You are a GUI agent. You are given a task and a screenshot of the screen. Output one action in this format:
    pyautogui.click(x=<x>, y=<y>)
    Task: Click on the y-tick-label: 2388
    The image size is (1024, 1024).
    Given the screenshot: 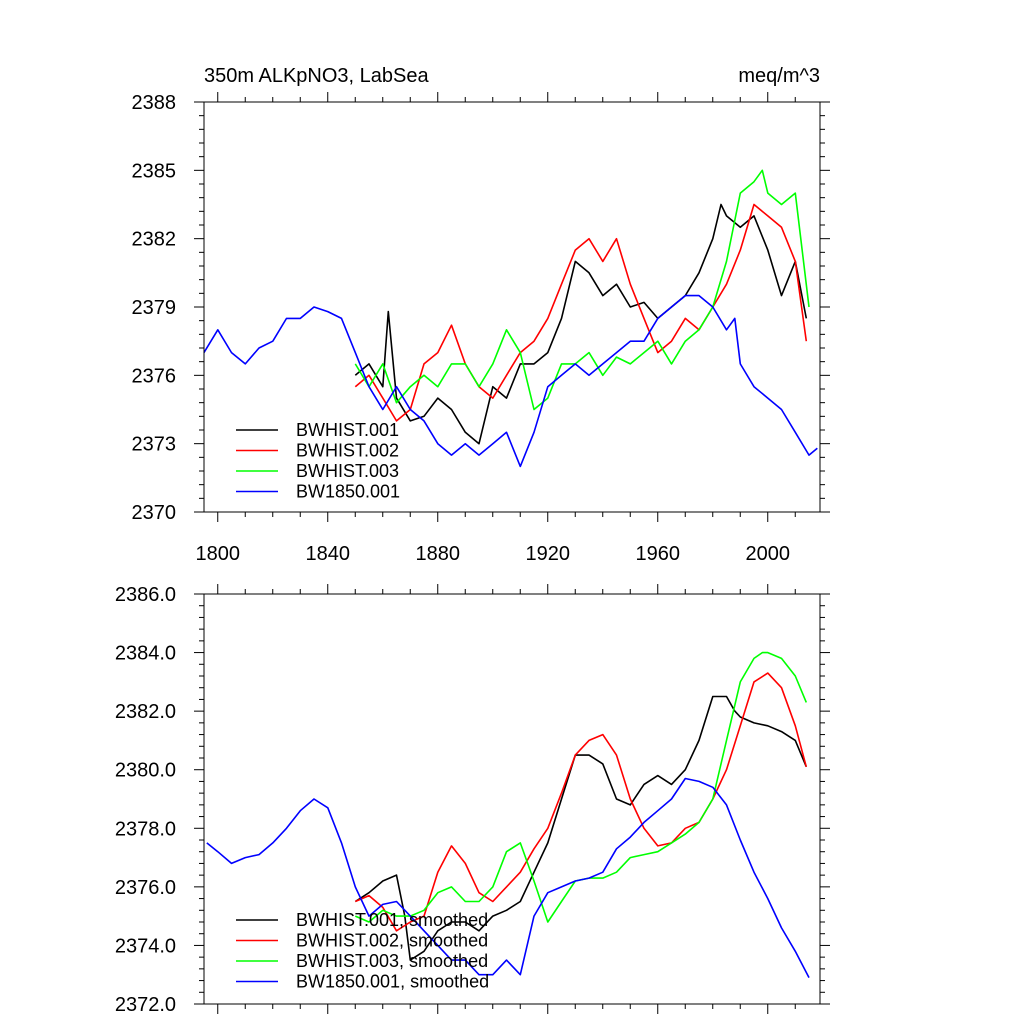 What is the action you would take?
    pyautogui.click(x=154, y=103)
    